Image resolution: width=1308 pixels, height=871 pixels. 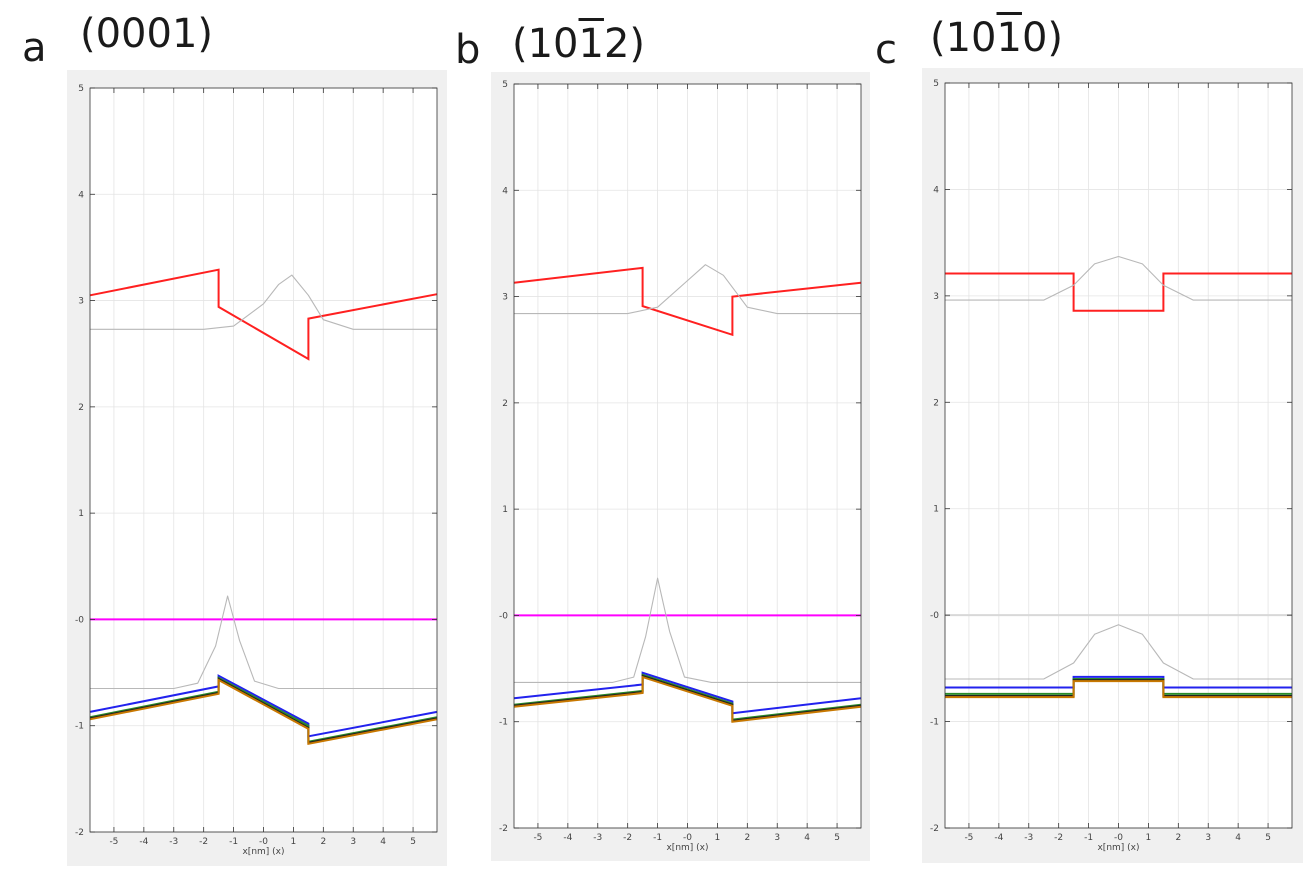 What do you see at coordinates (147, 34) in the screenshot?
I see `panel-title-a: (0001)` at bounding box center [147, 34].